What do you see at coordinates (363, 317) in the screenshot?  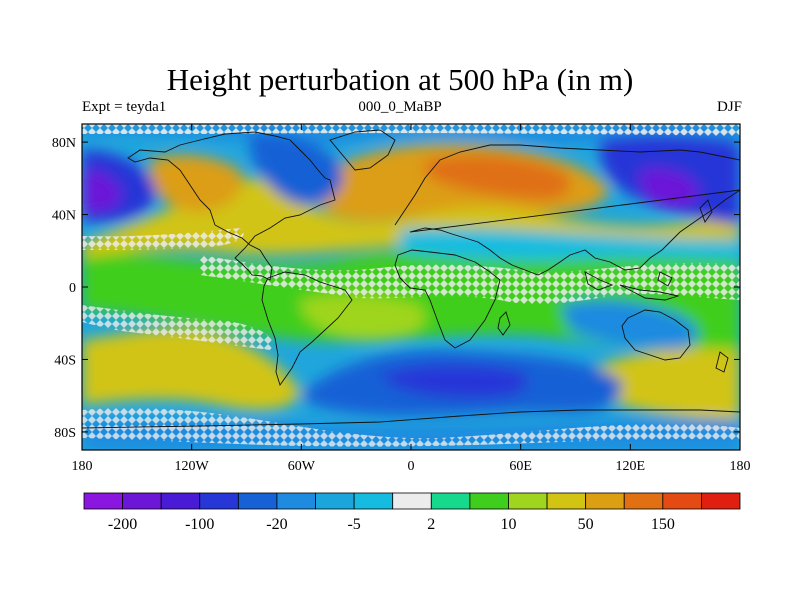 I see `contour-light-green` at bounding box center [363, 317].